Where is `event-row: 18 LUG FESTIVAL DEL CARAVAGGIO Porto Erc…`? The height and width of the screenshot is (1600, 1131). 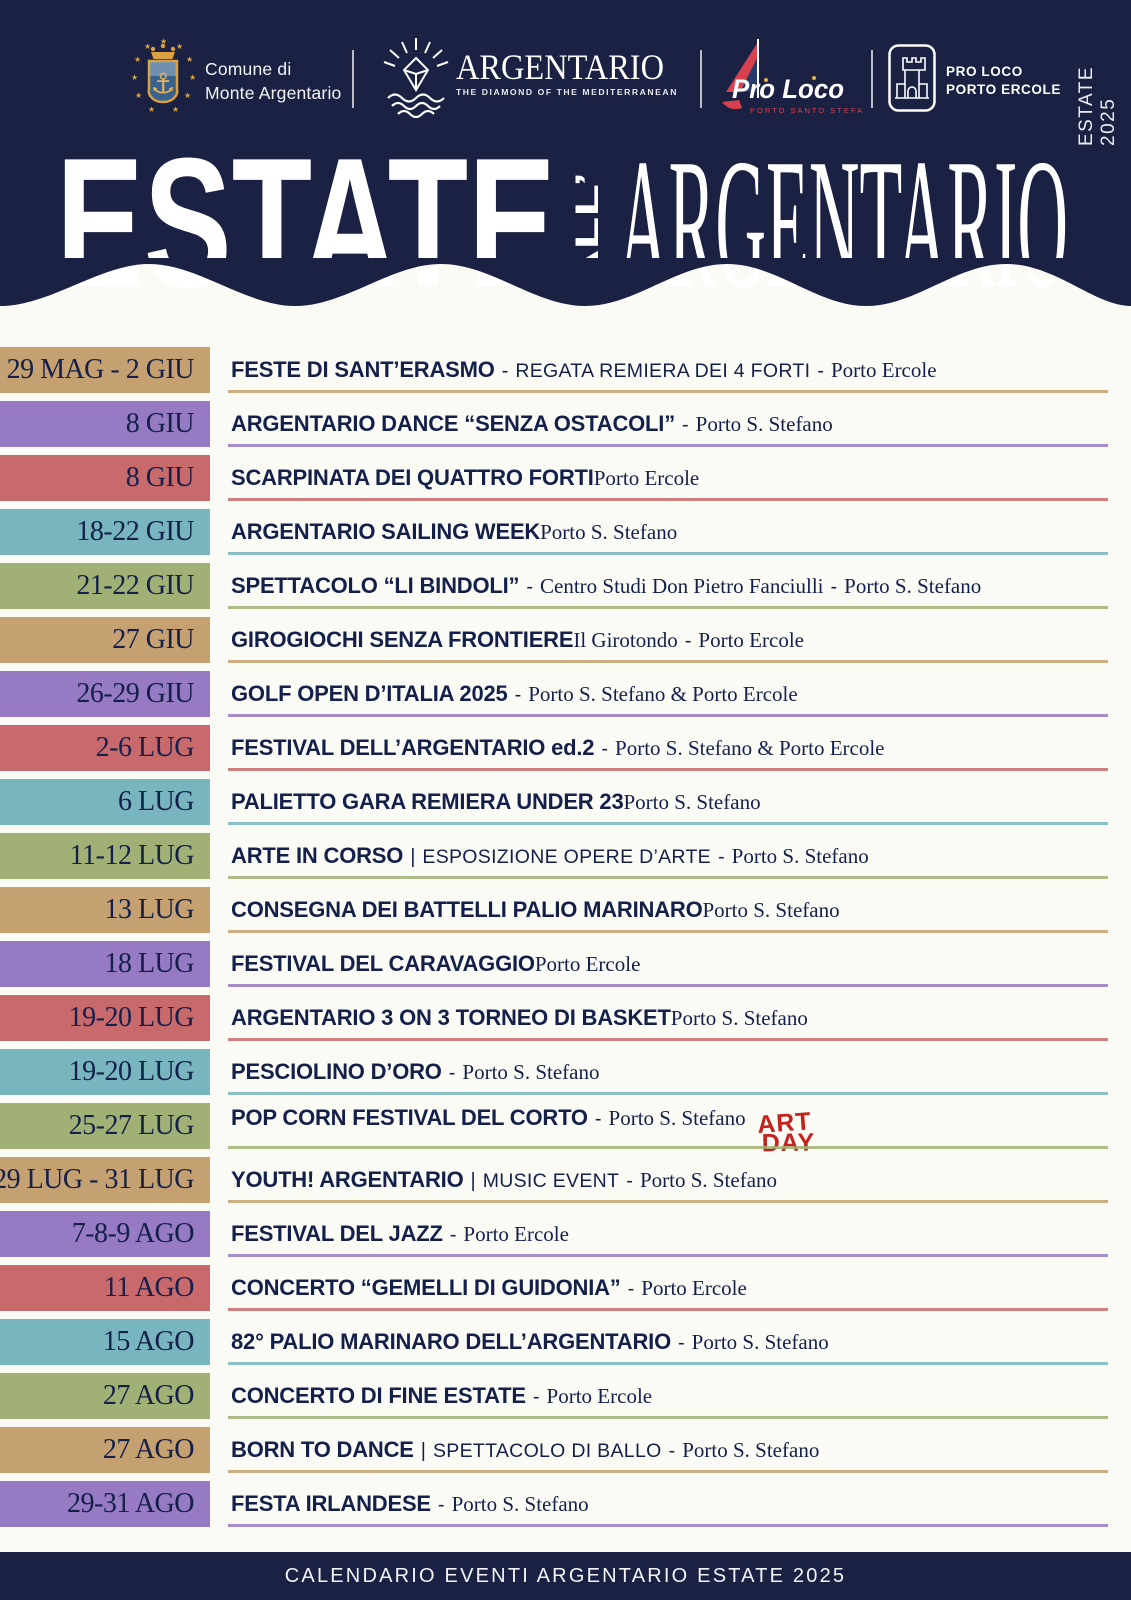
event-row: 18 LUG FESTIVAL DEL CARAVAGGIO Porto Erc… is located at coordinates (565, 964).